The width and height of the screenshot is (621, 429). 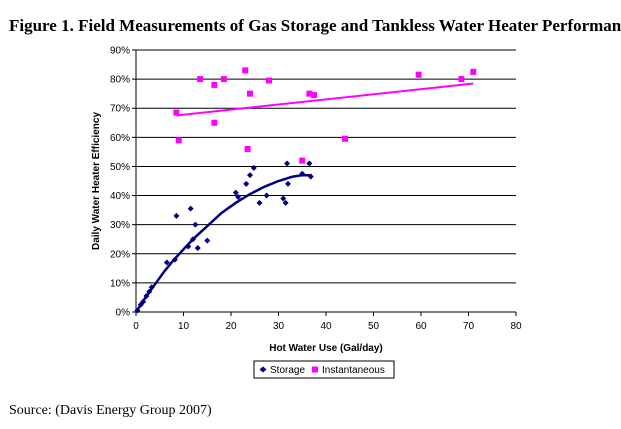 I want to click on x-tick-label: 60, so click(x=421, y=326).